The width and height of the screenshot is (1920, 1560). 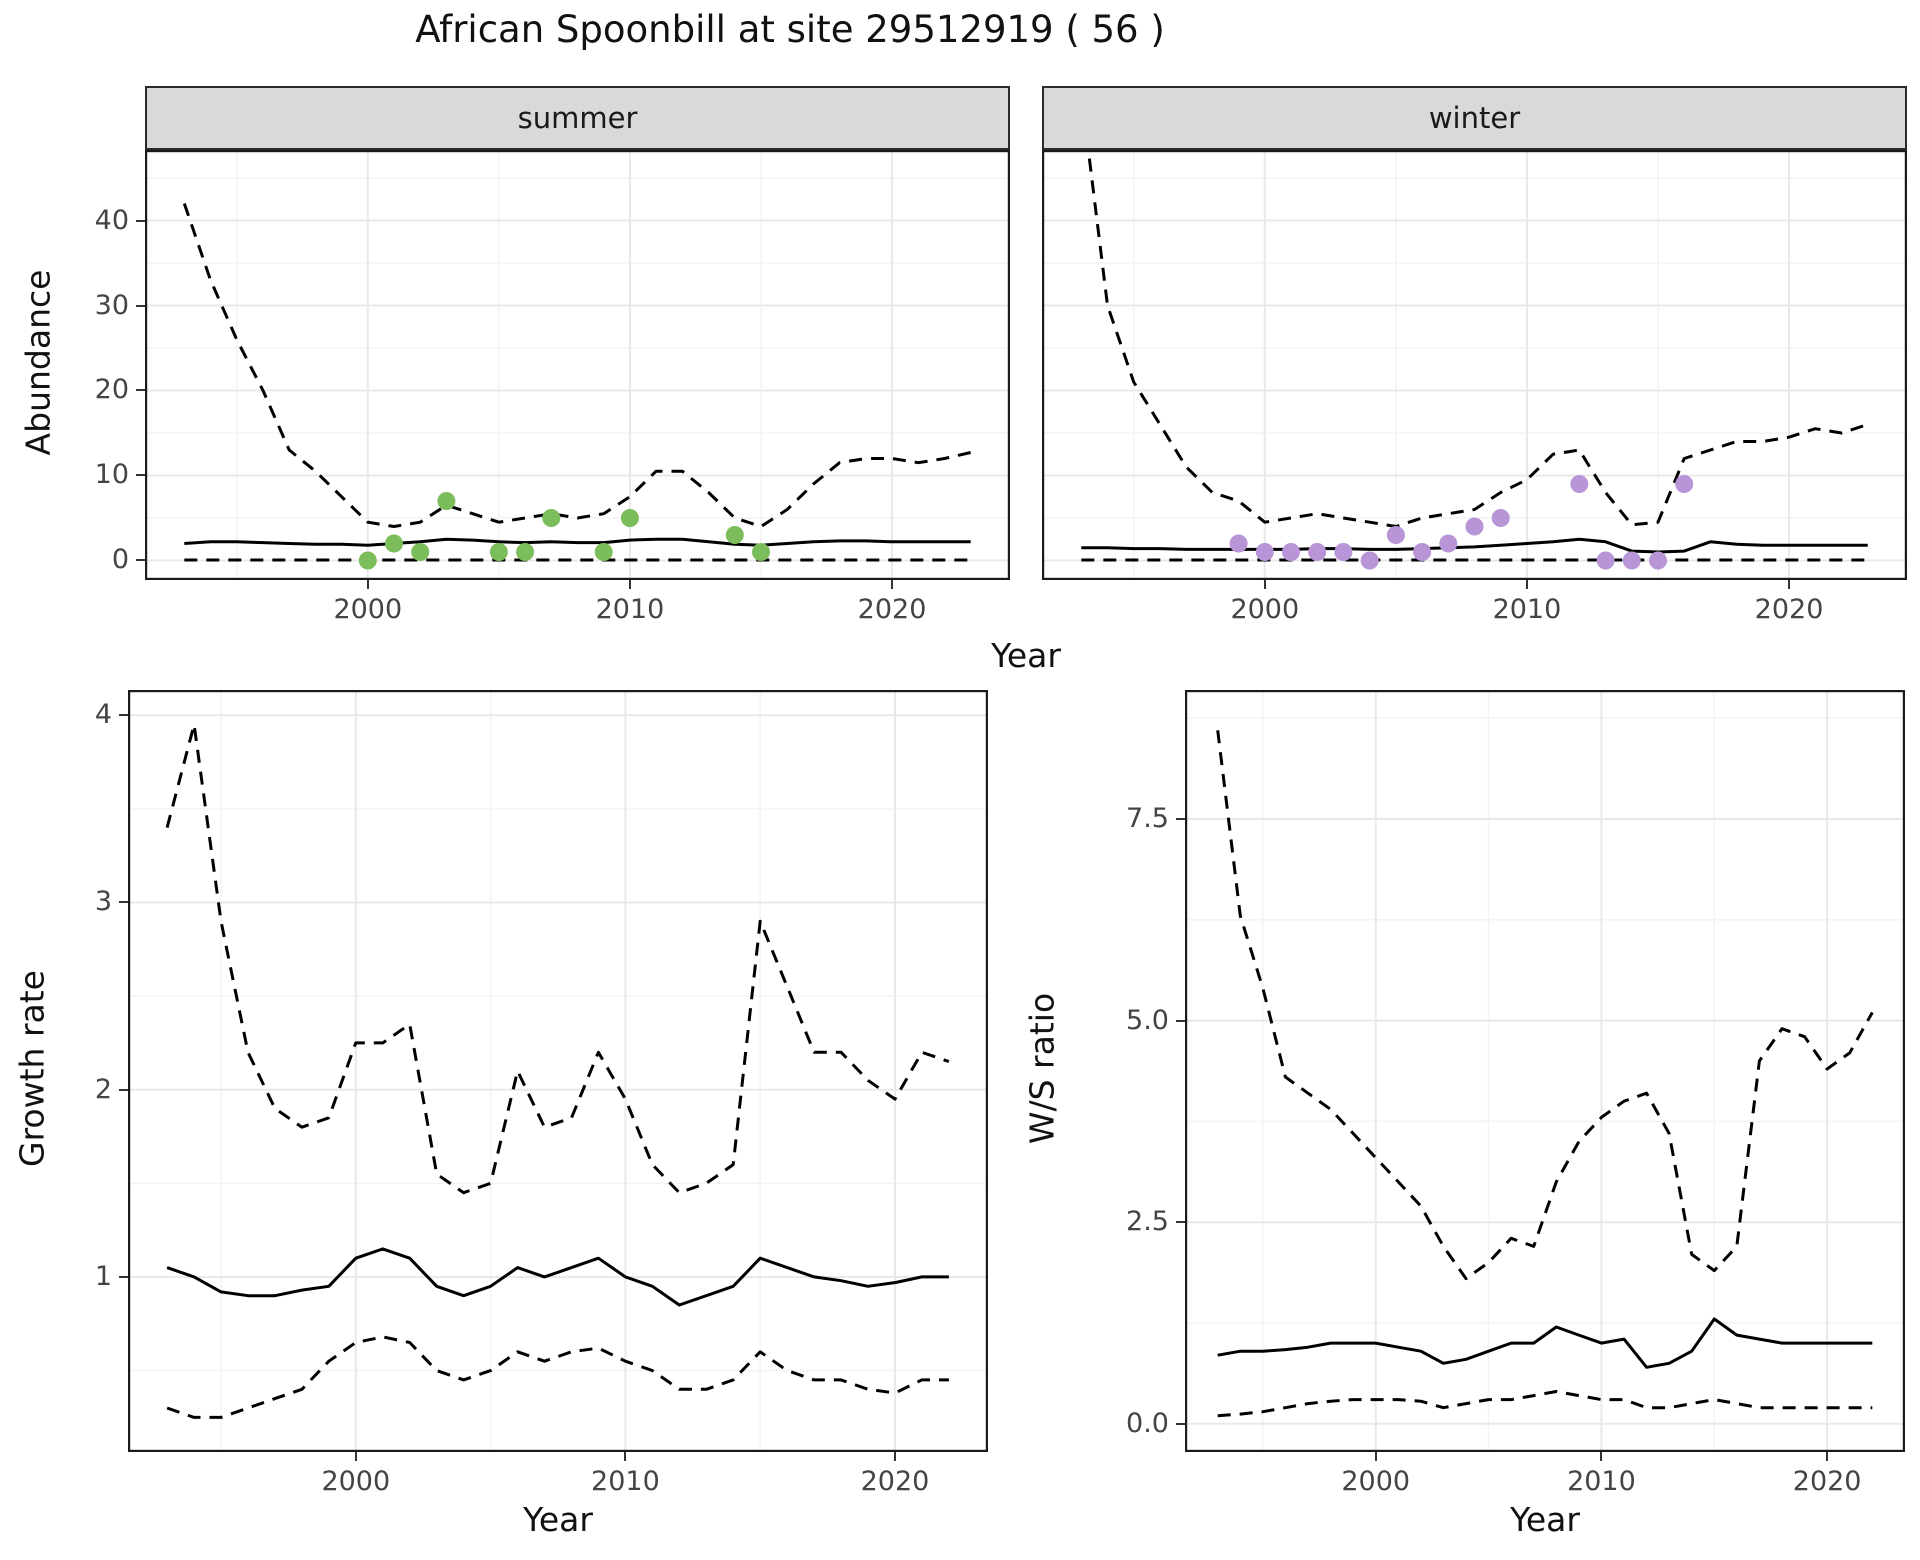 I want to click on tick-label: 20, so click(x=111, y=390).